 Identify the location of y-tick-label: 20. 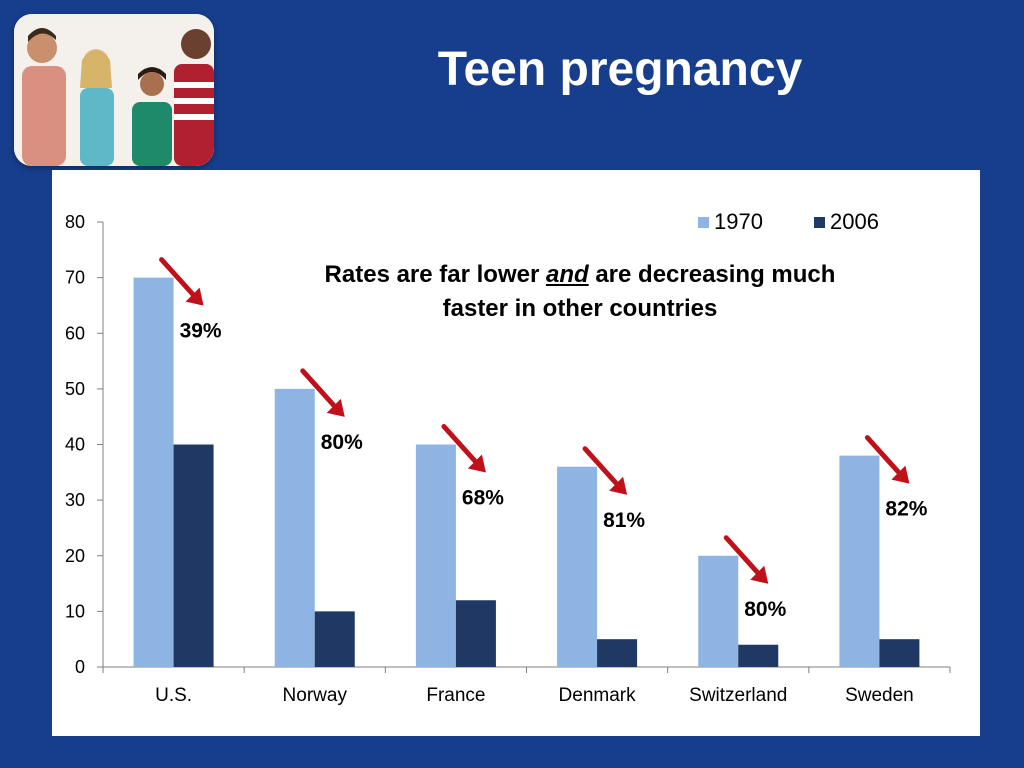
(75, 556).